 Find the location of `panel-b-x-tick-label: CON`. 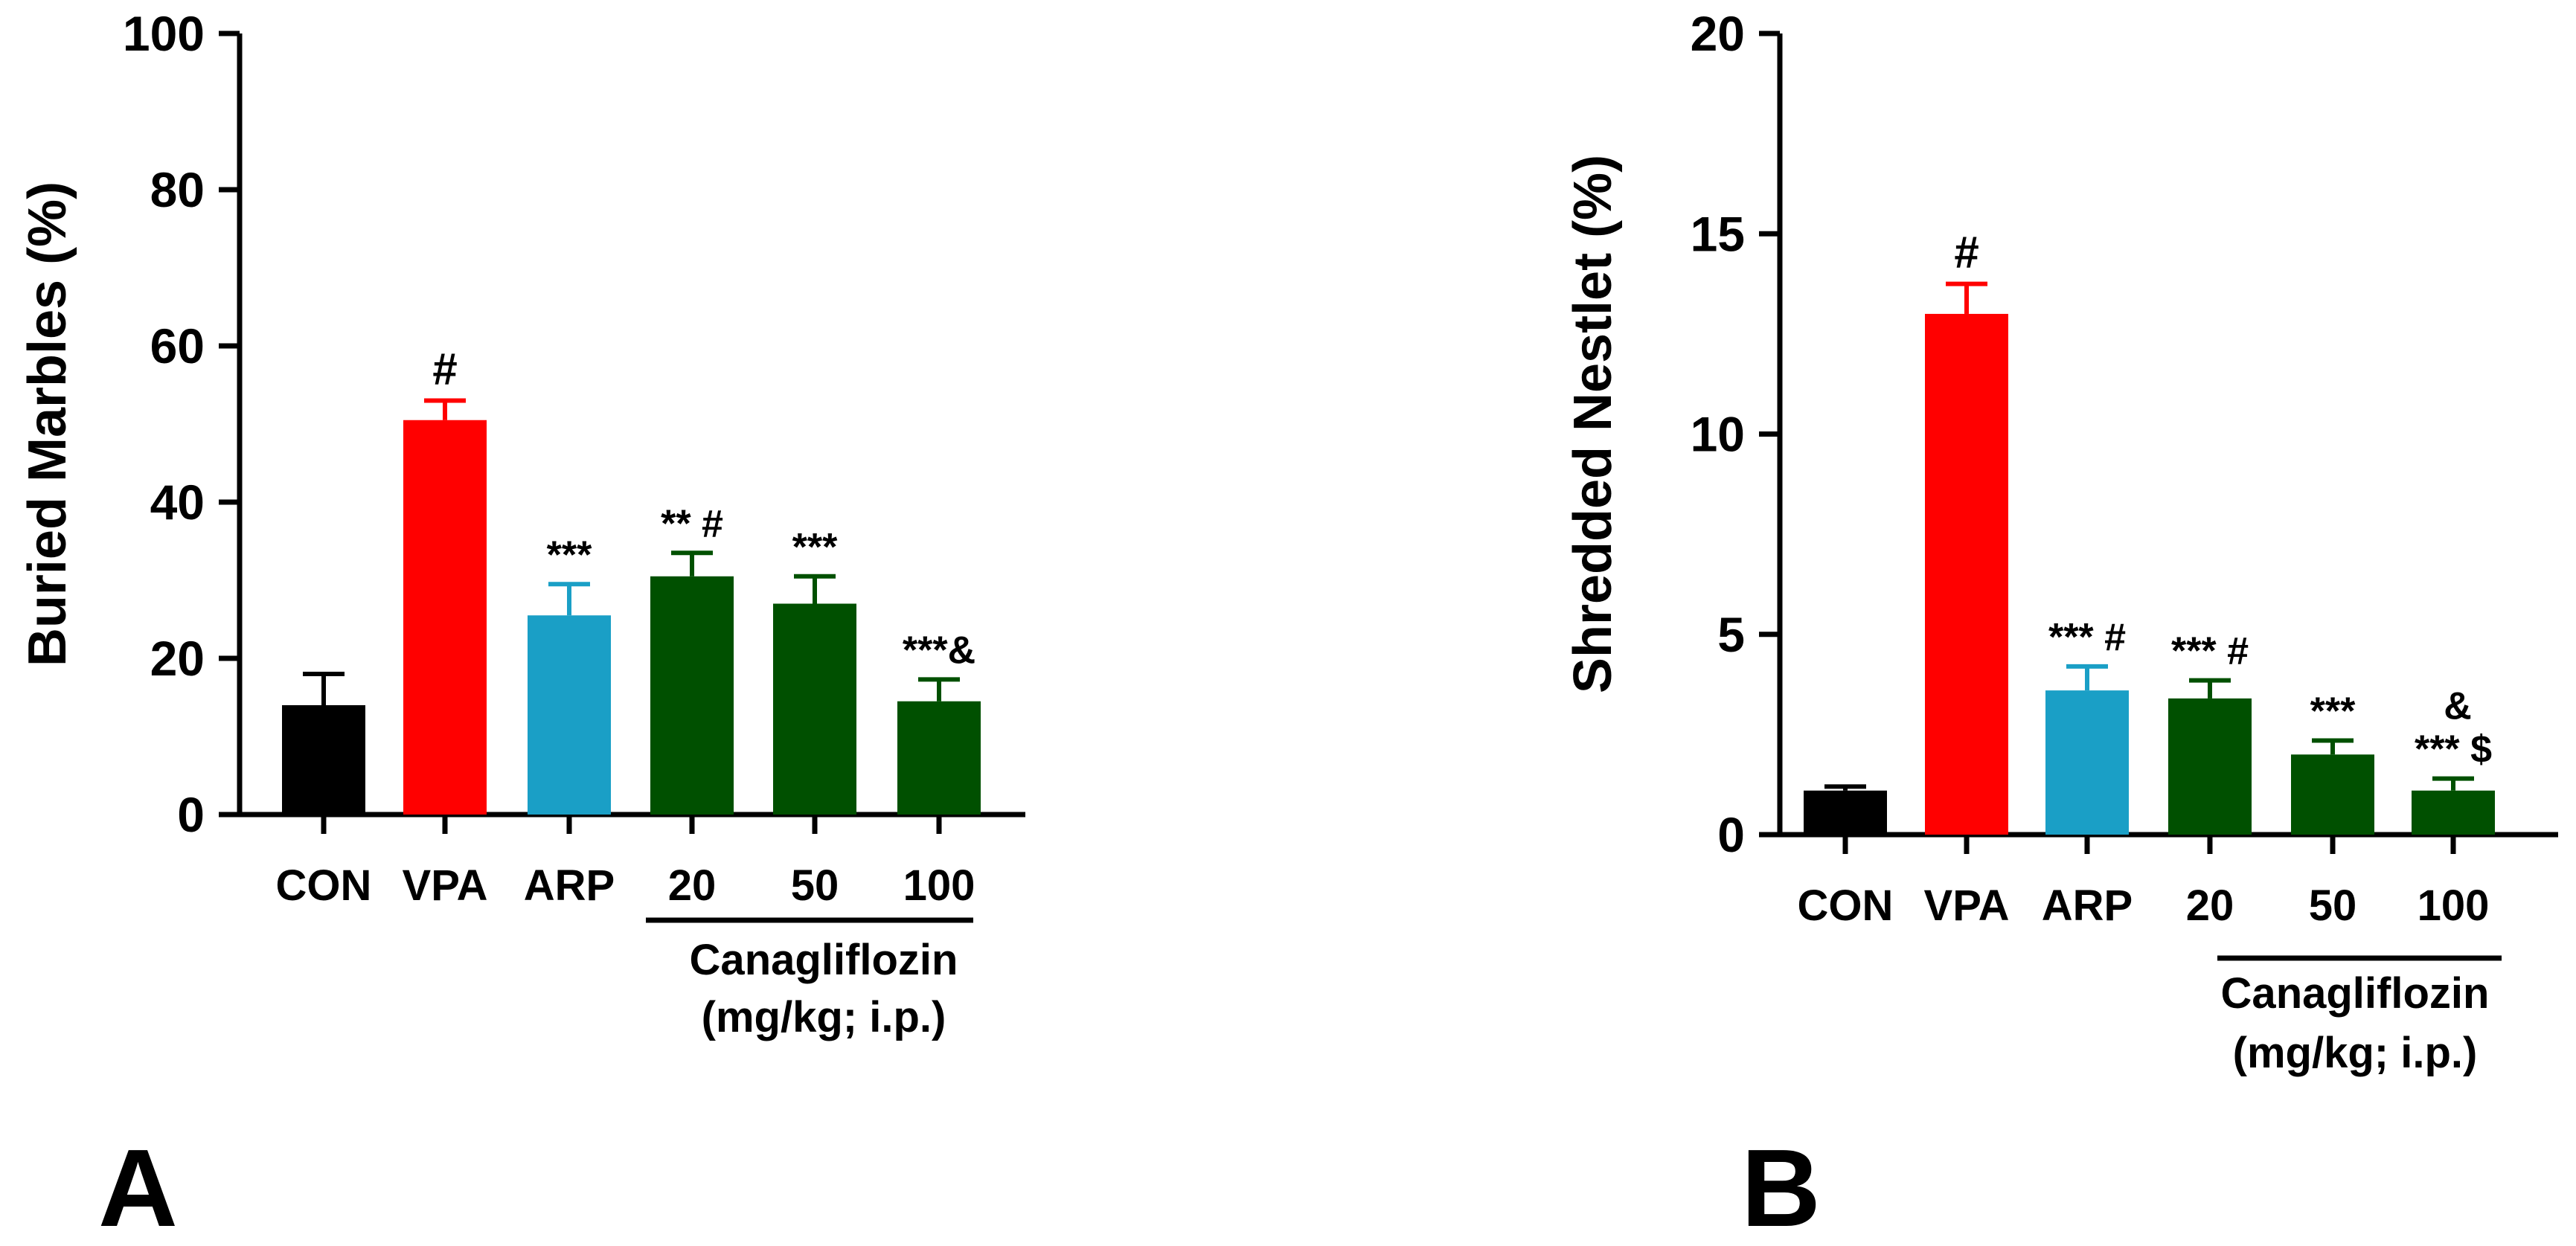

panel-b-x-tick-label: CON is located at coordinates (1846, 905).